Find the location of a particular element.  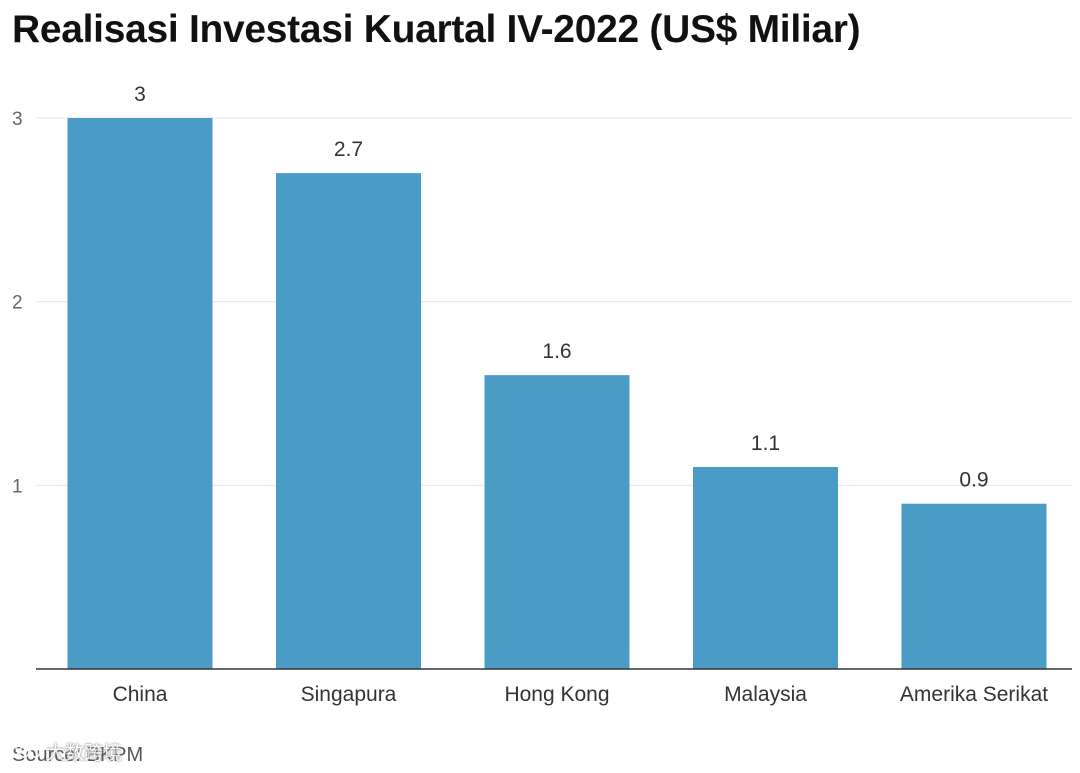

y-axis-ticks: 1 2 3 is located at coordinates (17, 303).